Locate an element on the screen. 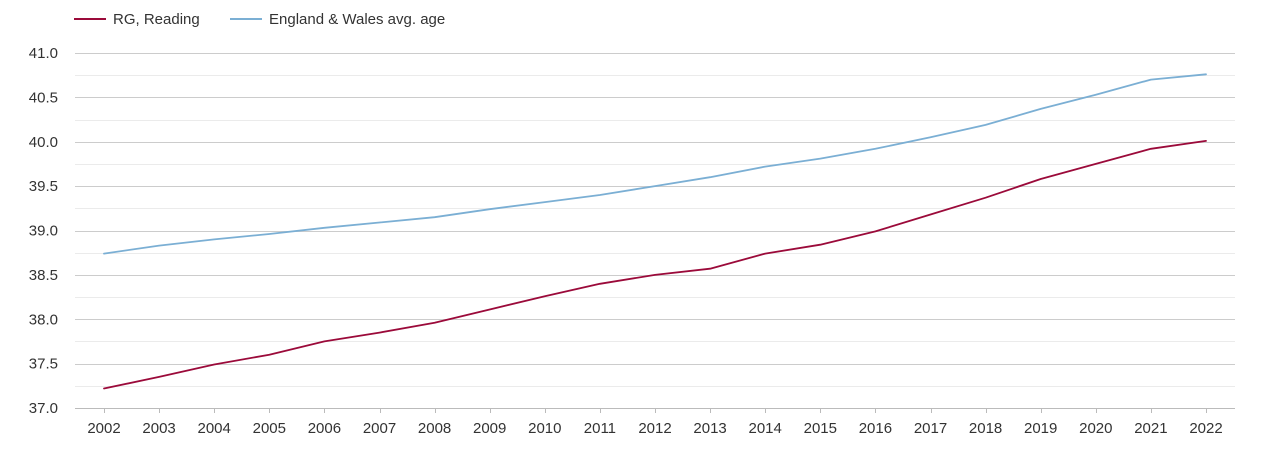  x-tick-label: 2009 is located at coordinates (489, 428).